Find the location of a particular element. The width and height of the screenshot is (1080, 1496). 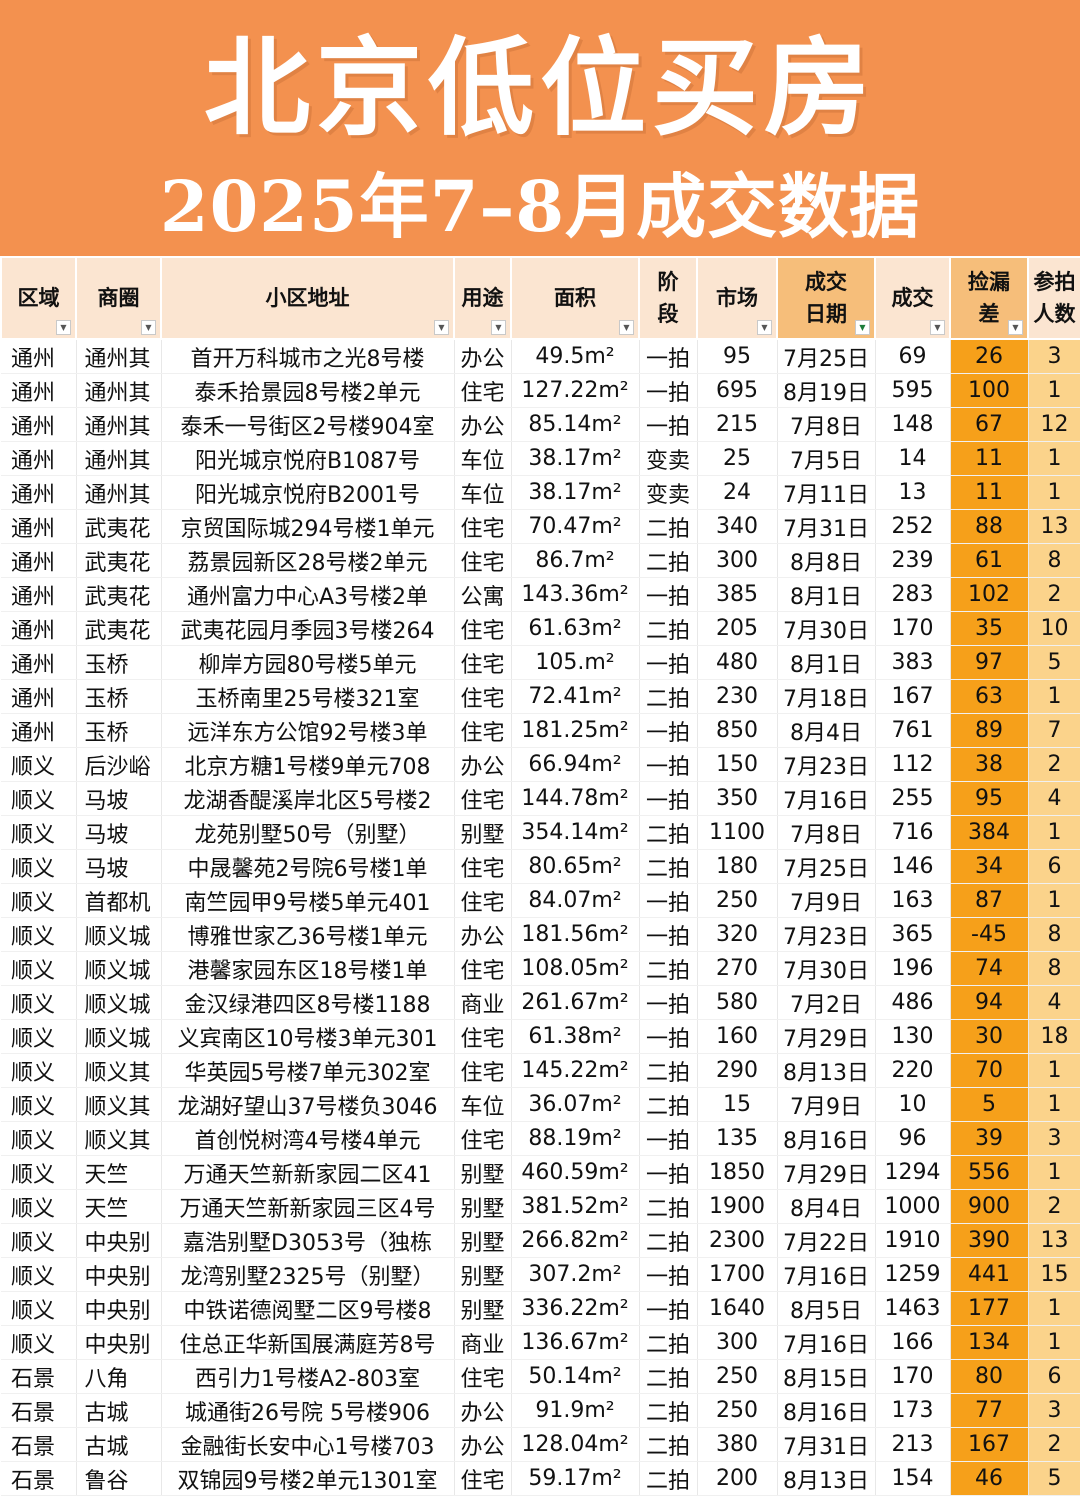

cell-deal-date: 7月25日 is located at coordinates (826, 866).